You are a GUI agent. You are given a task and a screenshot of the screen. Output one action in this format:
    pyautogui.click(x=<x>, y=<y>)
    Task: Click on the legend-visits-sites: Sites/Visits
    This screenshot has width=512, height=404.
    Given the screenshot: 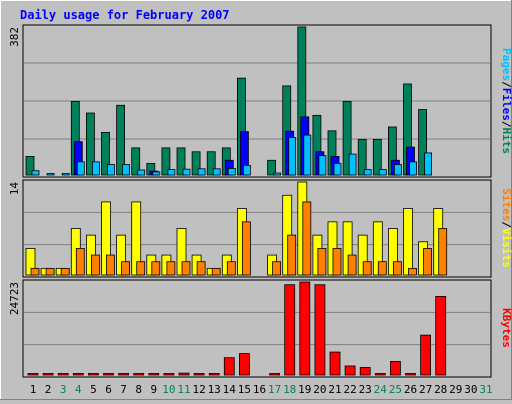 What is the action you would take?
    pyautogui.click(x=506, y=228)
    